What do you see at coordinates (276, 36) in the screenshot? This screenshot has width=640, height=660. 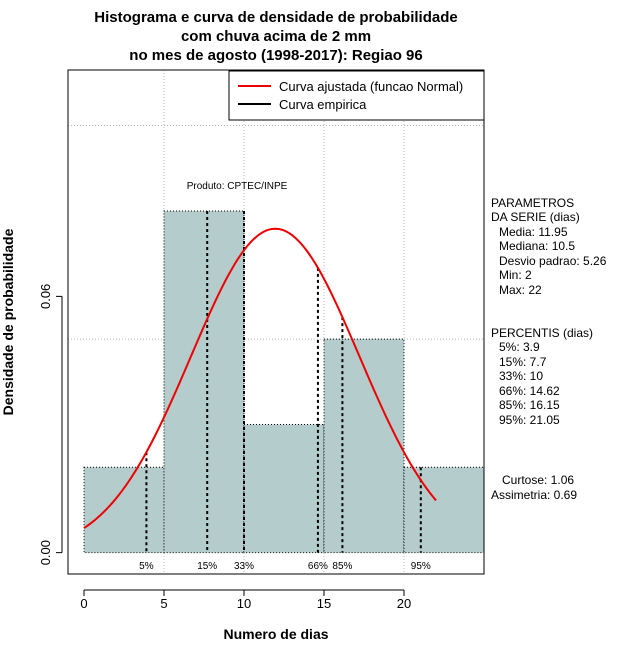 I see `chart-title-line-2: com chuva acima de 2 mm` at bounding box center [276, 36].